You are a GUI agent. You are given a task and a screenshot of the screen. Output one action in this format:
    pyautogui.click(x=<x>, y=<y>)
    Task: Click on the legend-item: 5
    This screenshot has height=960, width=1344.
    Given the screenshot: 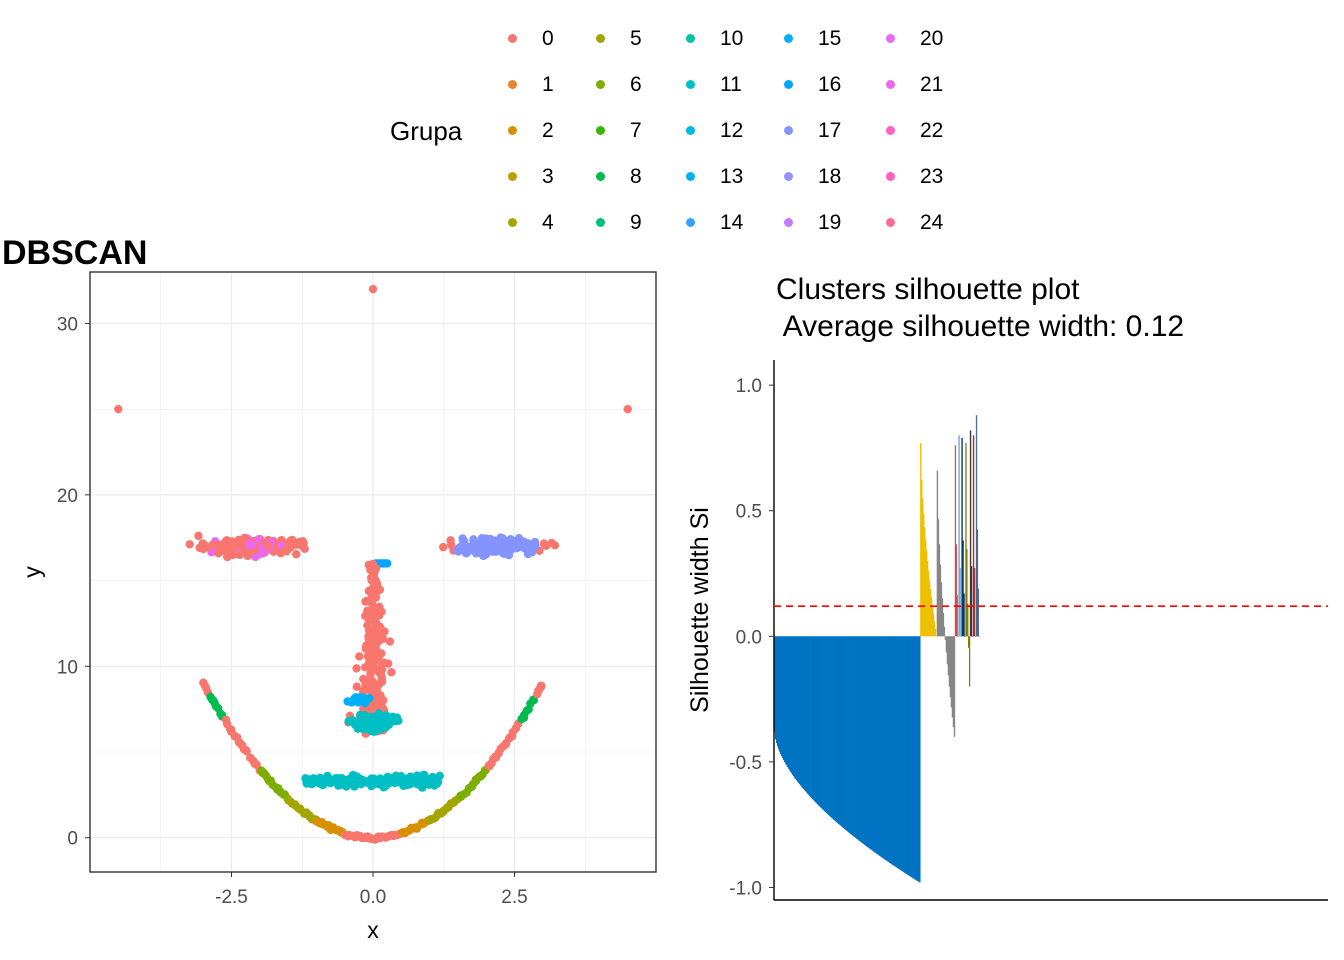 What is the action you would take?
    pyautogui.click(x=637, y=40)
    